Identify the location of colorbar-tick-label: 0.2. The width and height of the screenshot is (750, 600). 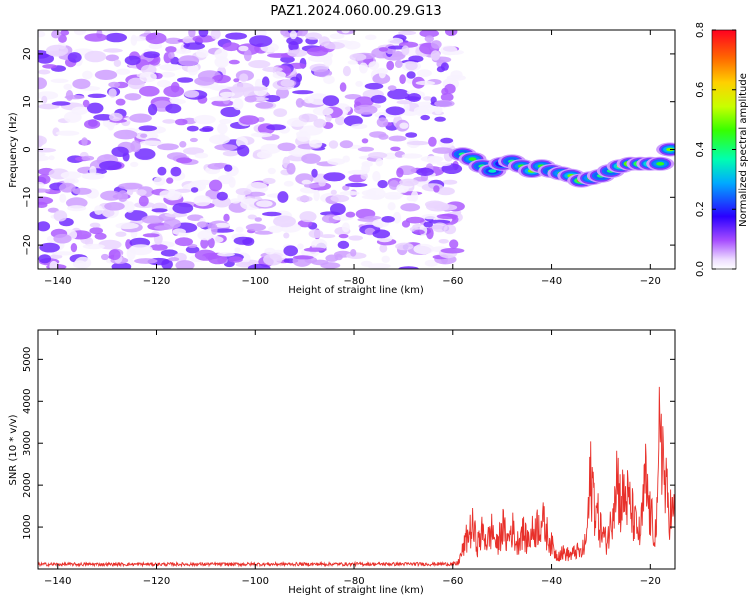
(700, 209).